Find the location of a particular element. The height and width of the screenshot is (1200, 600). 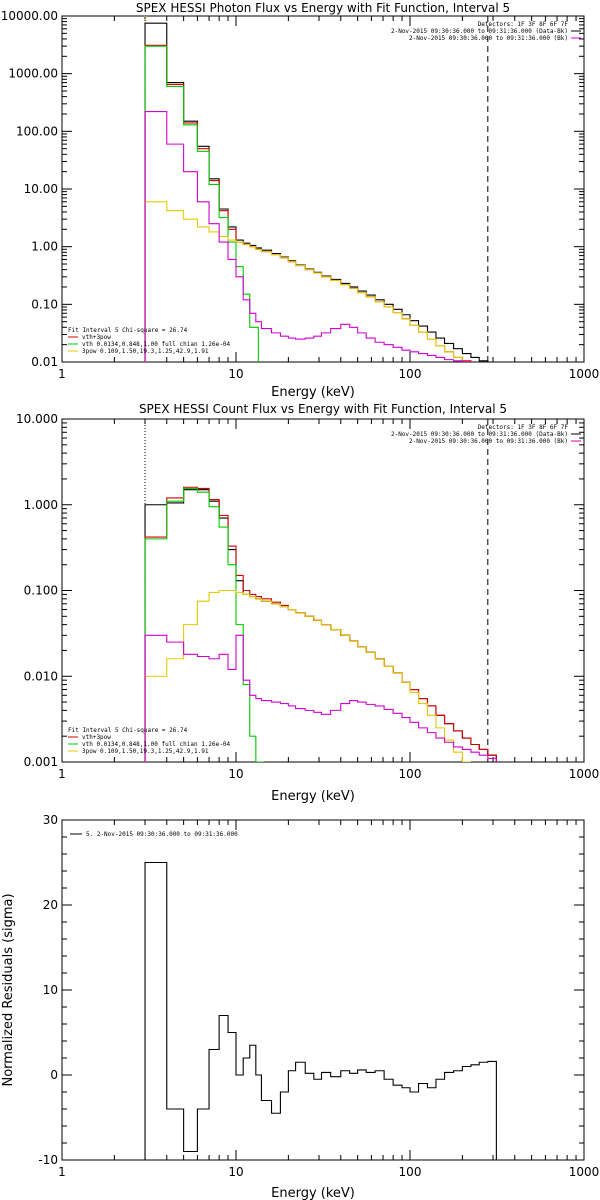

y-tick-label: 0 is located at coordinates (54, 1075).